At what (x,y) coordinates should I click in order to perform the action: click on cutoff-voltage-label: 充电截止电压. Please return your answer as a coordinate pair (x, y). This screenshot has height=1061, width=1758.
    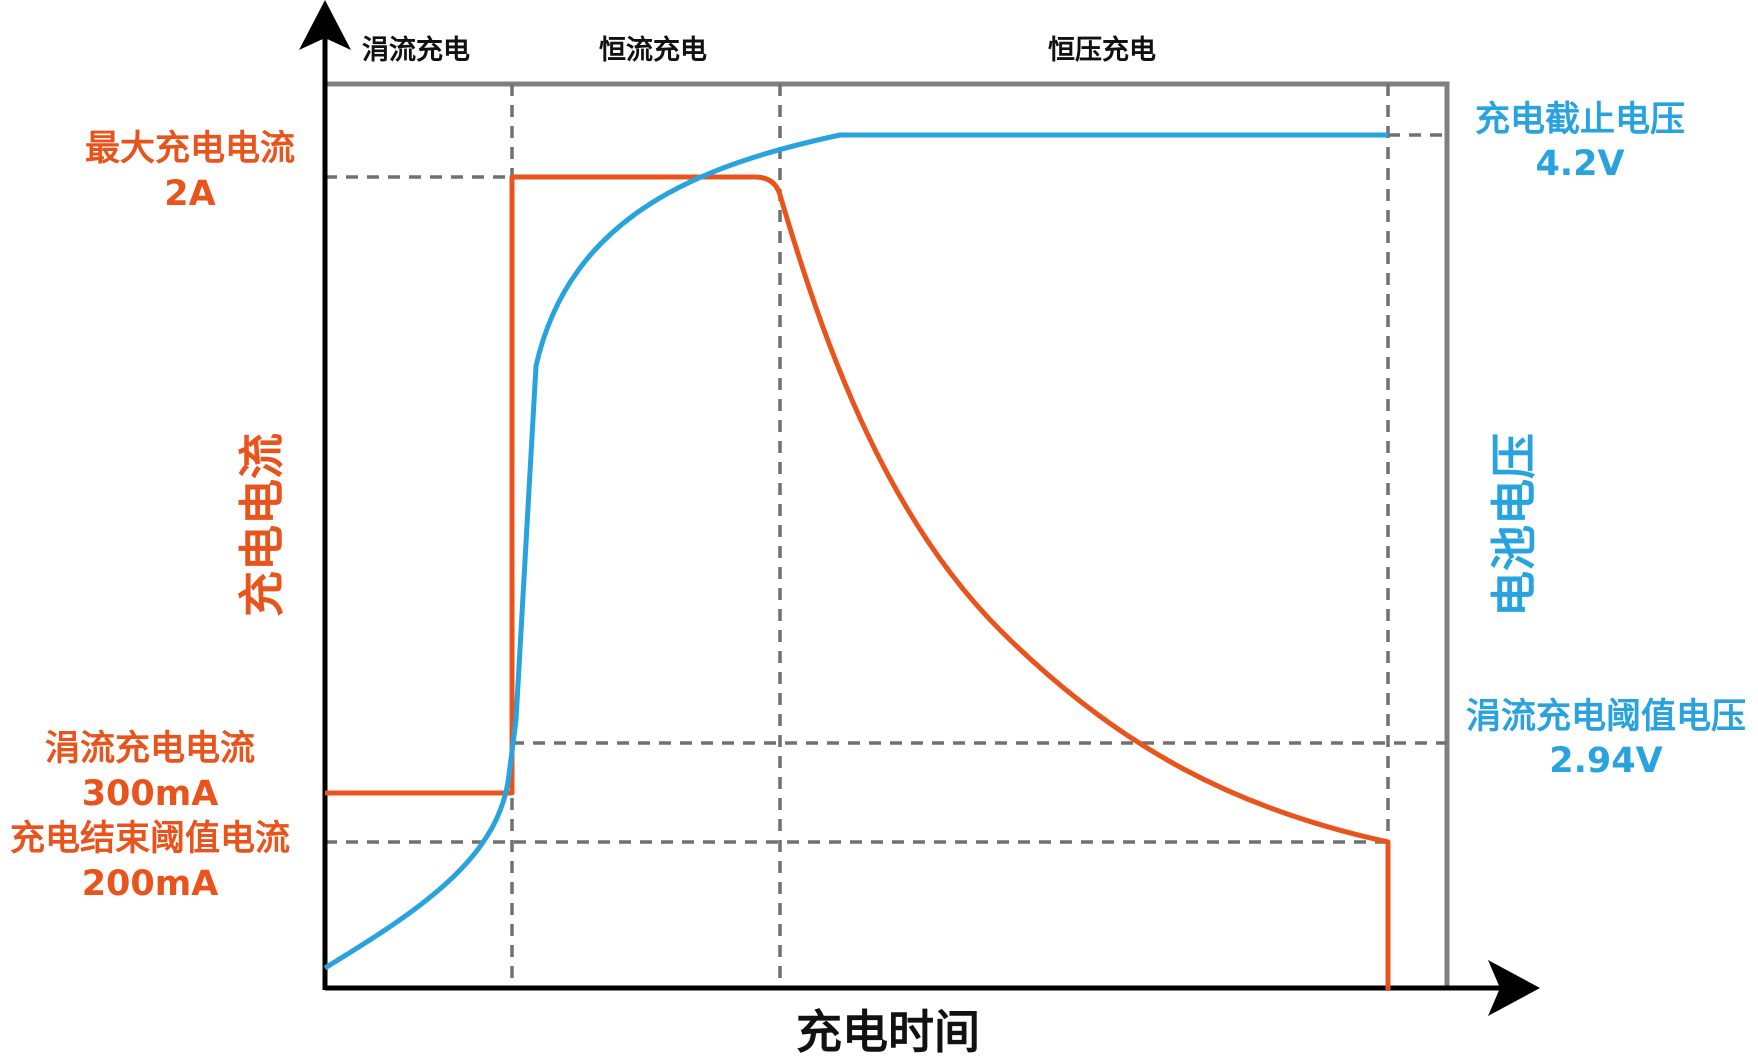
    Looking at the image, I should click on (1580, 120).